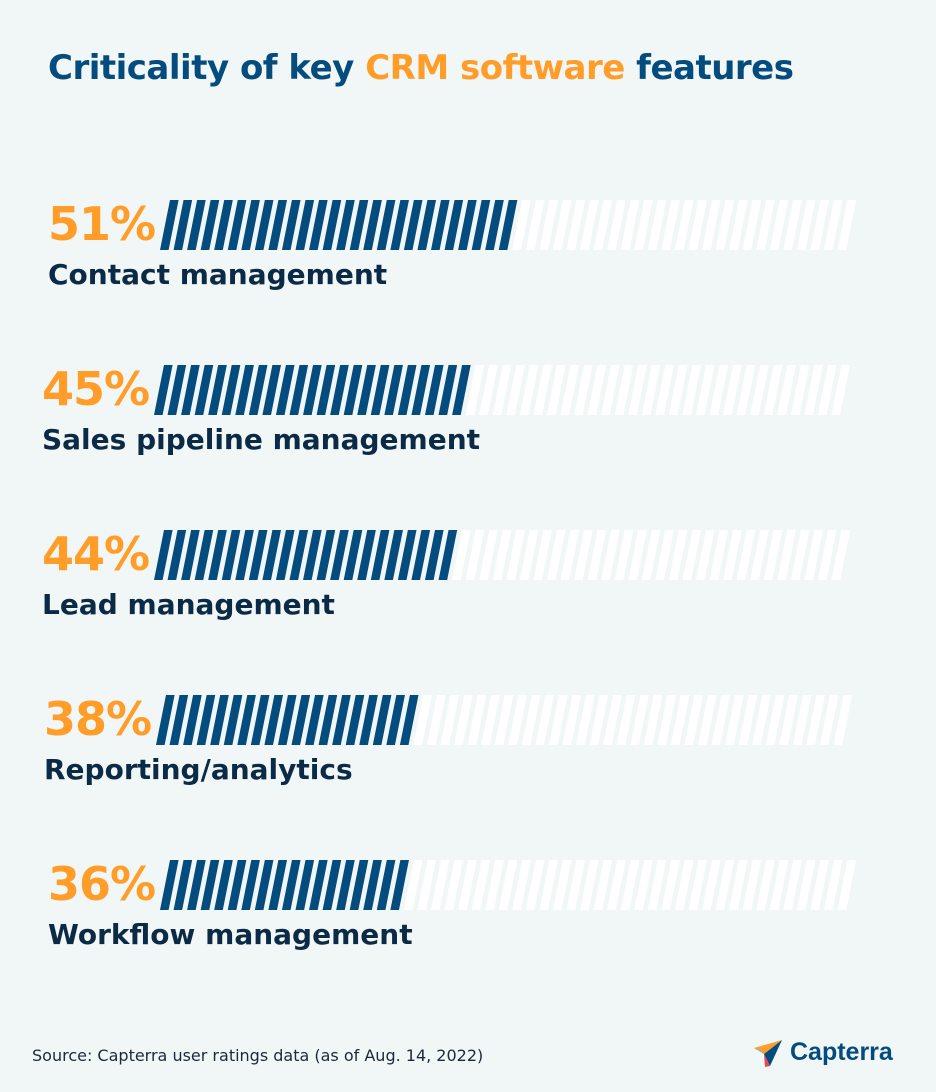 Image resolution: width=936 pixels, height=1092 pixels. What do you see at coordinates (188, 604) in the screenshot?
I see `category-label: Lead management` at bounding box center [188, 604].